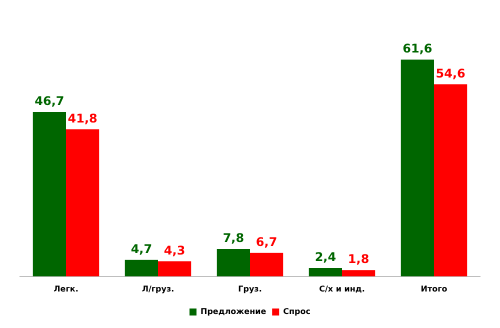  What do you see at coordinates (66, 289) in the screenshot?
I see `x-tick-label: Легк.` at bounding box center [66, 289].